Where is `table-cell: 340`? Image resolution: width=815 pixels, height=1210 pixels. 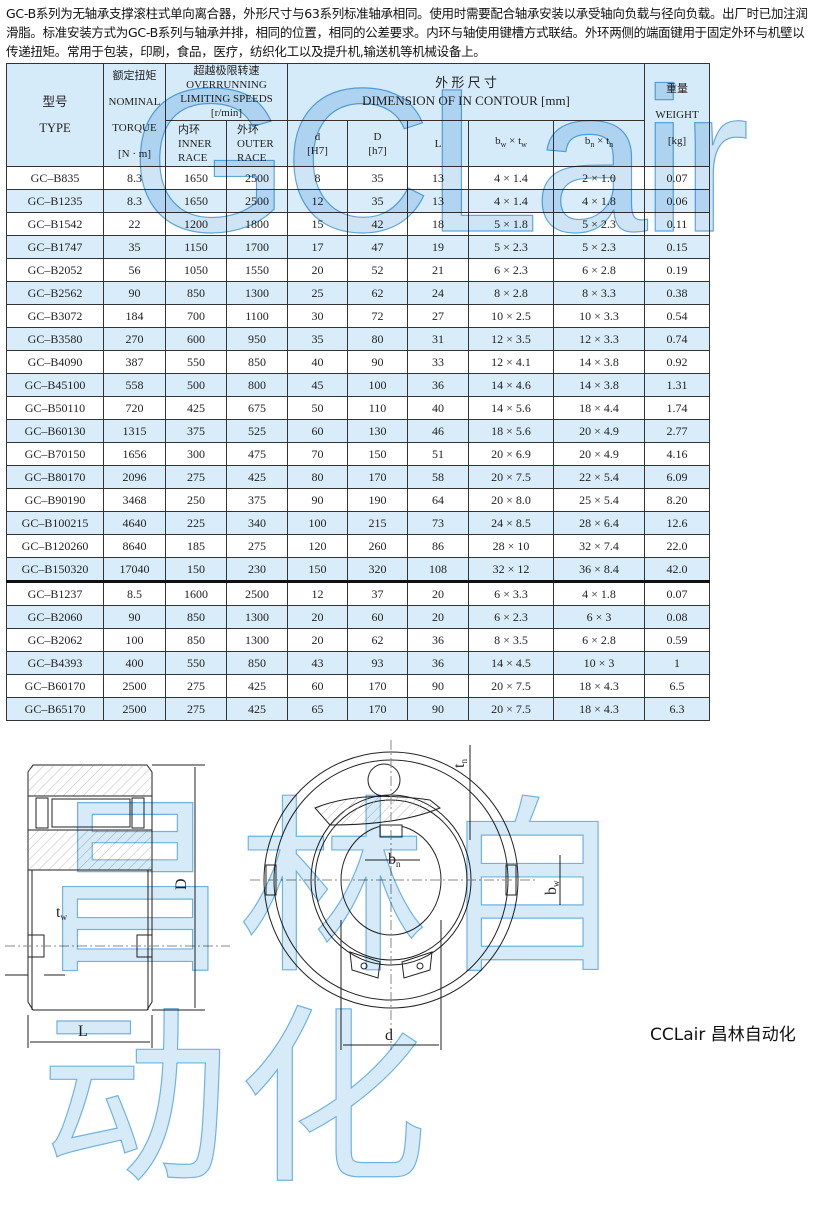
table-cell: 340 is located at coordinates (257, 523).